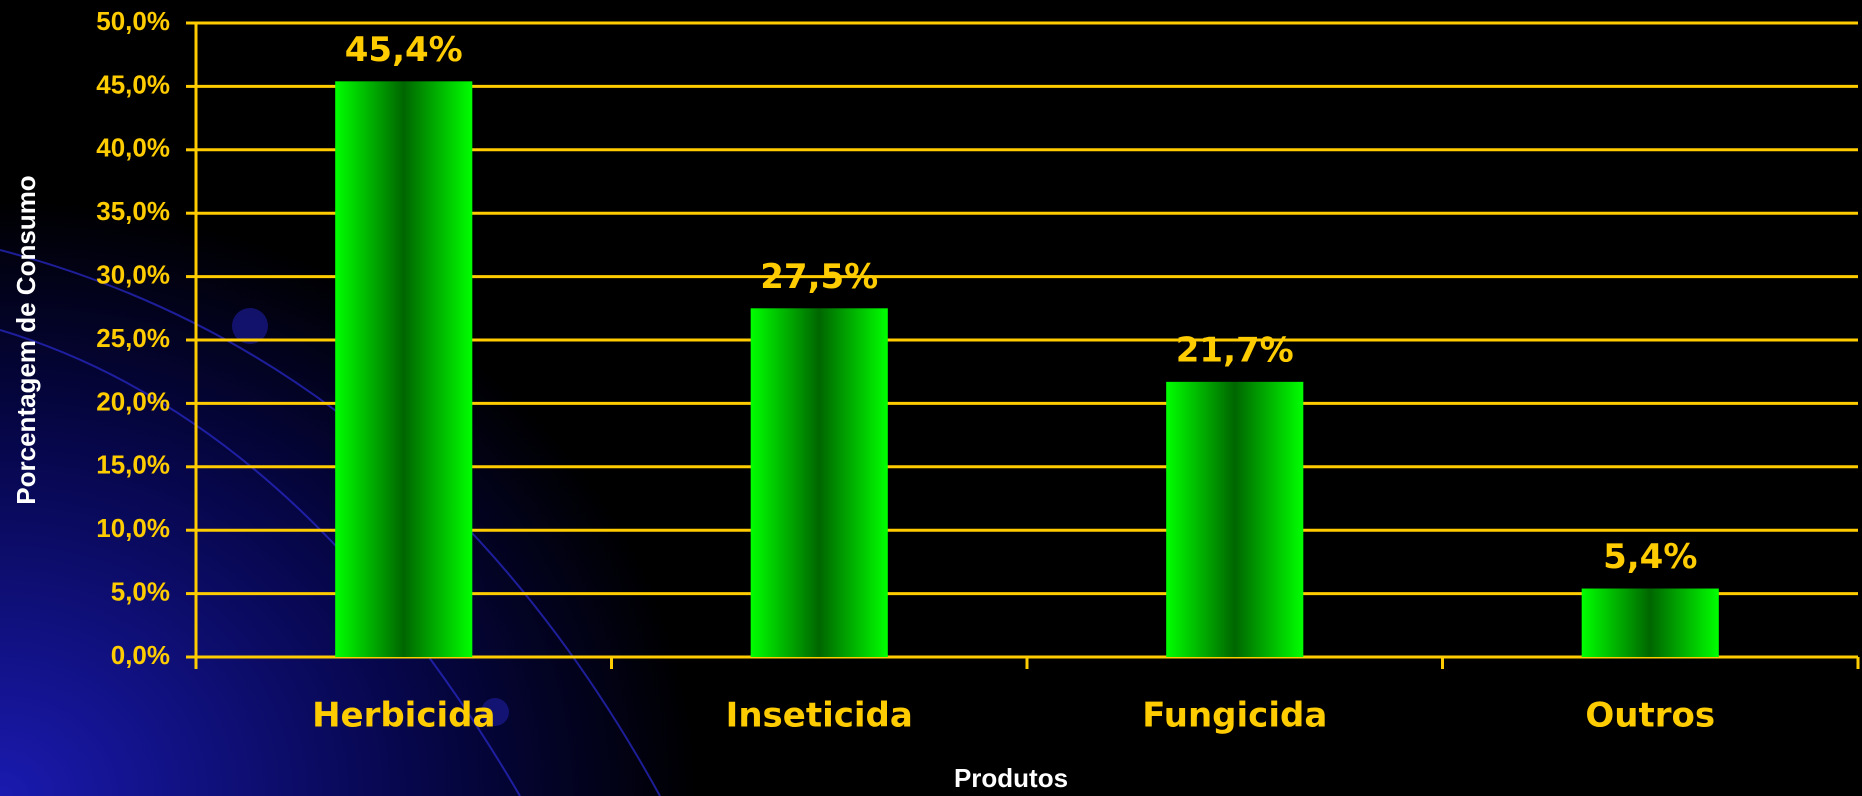  What do you see at coordinates (133, 465) in the screenshot?
I see `y-tick-label: 15,0%` at bounding box center [133, 465].